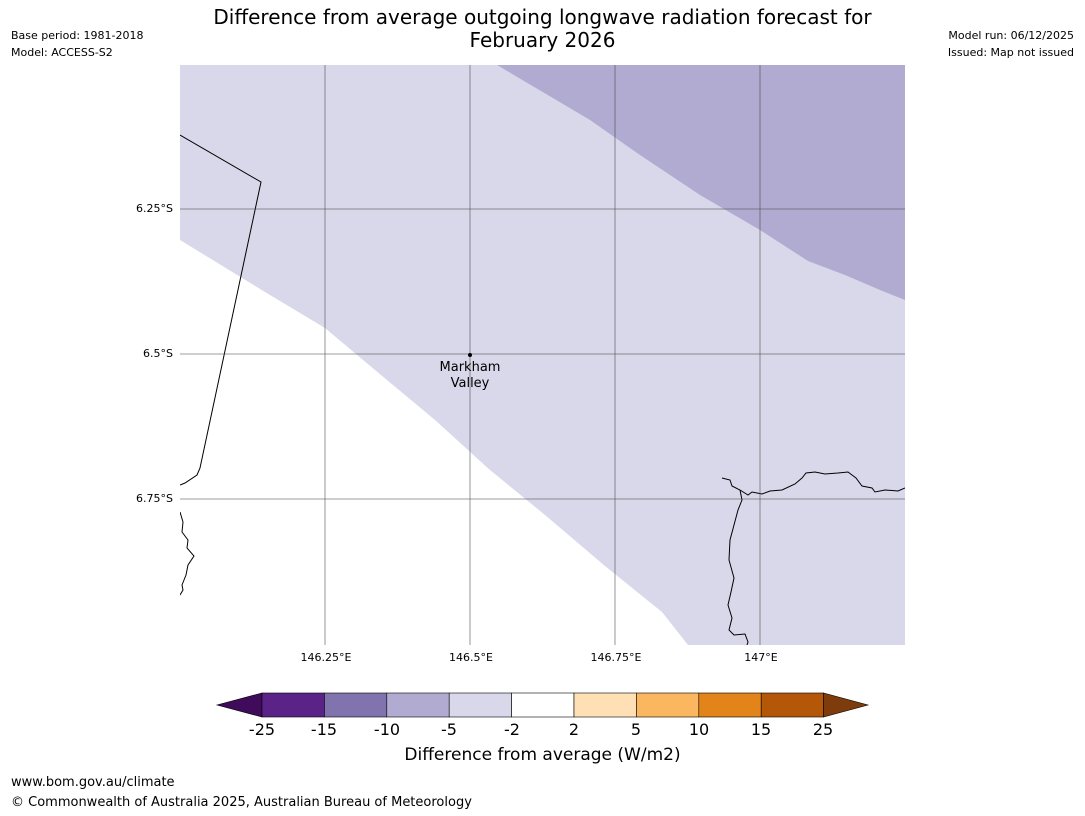  I want to click on colorbar-tick-2: -15, so click(324, 729).